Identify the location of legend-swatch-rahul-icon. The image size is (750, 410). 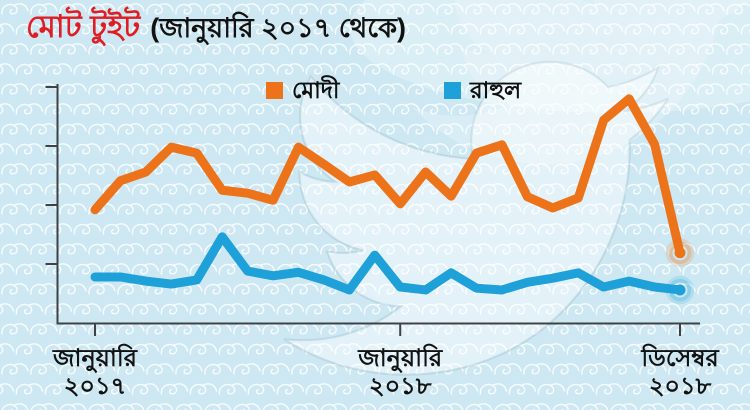
(452, 90).